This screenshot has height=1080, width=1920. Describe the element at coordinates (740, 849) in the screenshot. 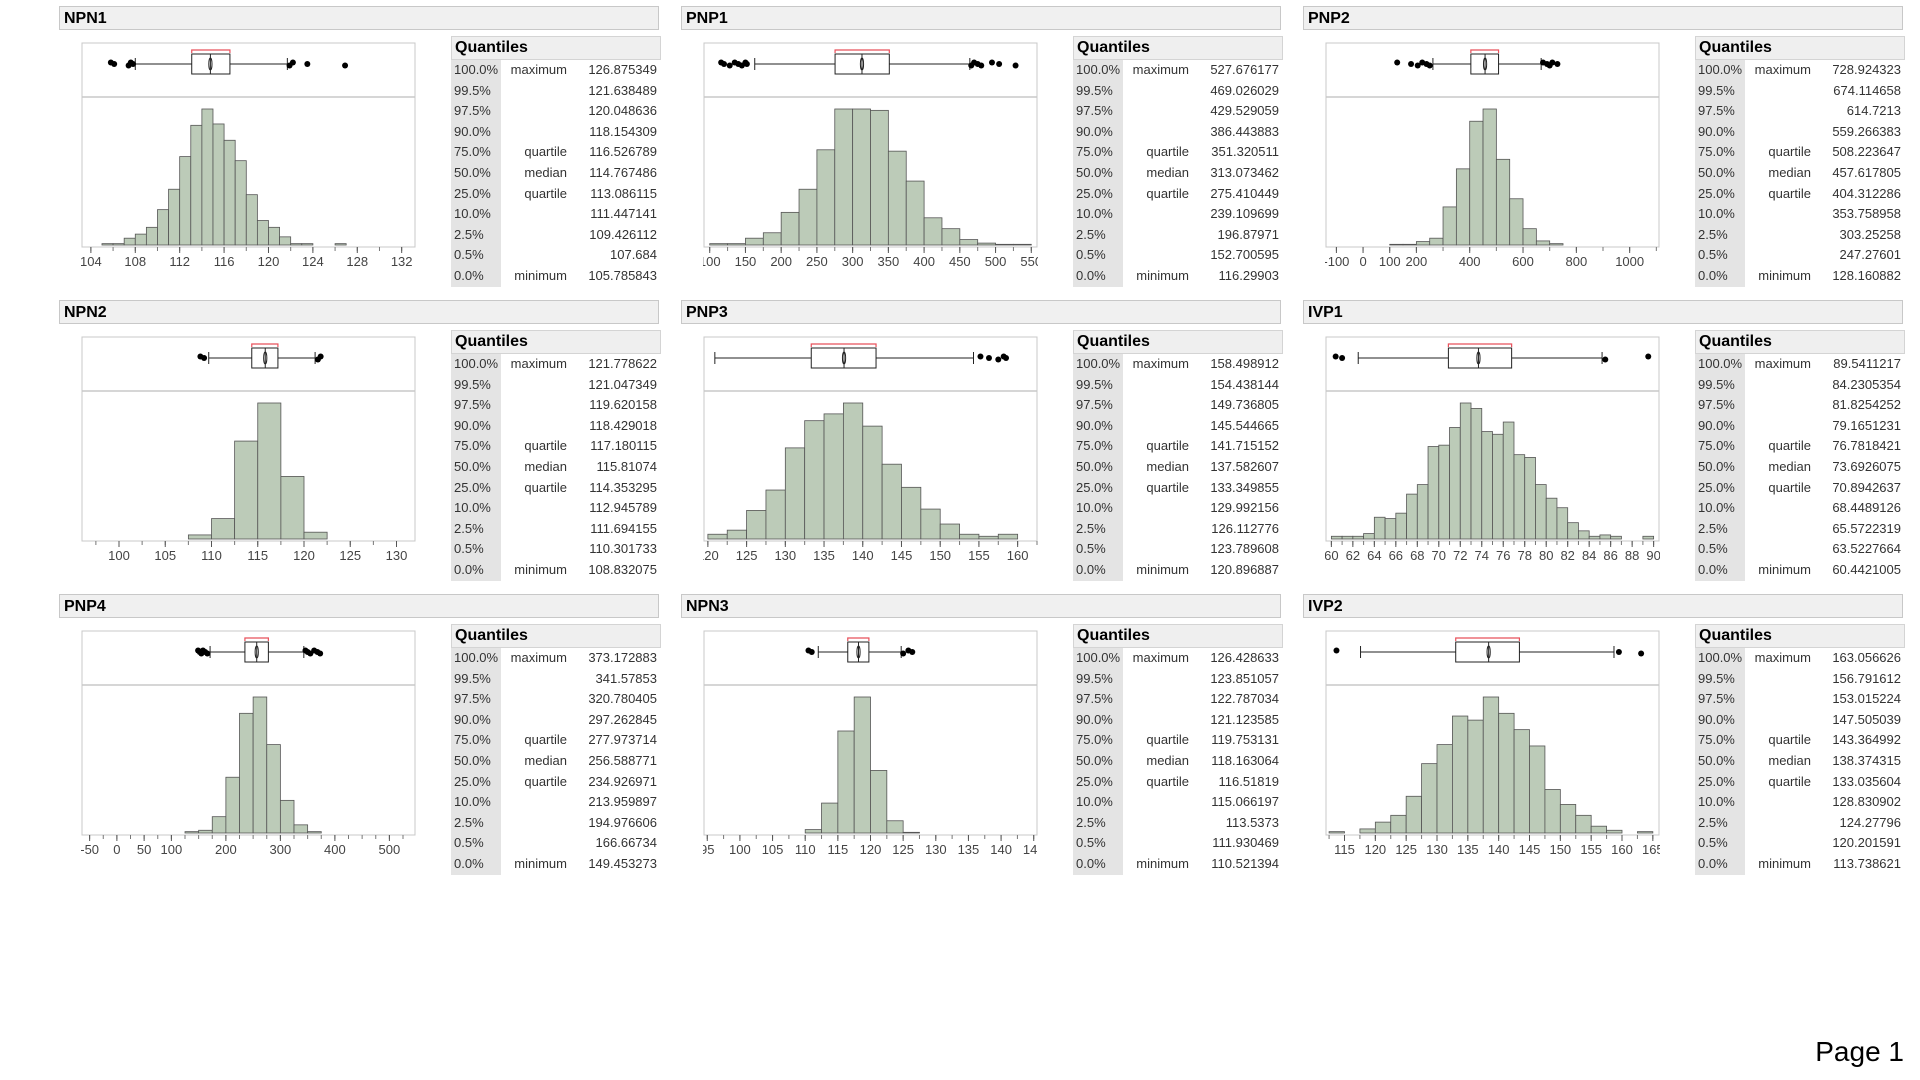

I see `x-tick-label: 100` at that location.